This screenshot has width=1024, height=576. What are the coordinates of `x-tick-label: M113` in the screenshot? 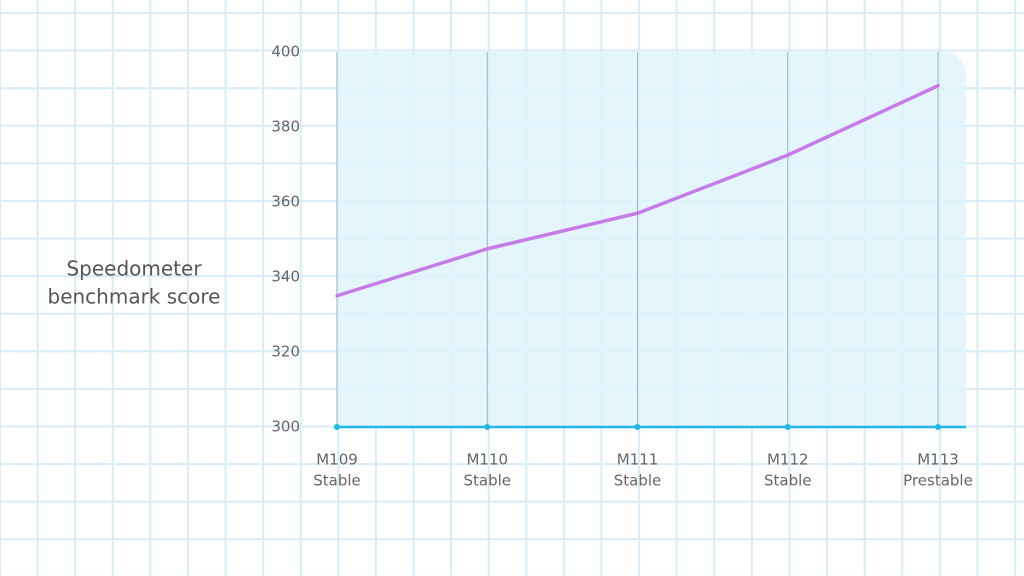 It's located at (938, 460).